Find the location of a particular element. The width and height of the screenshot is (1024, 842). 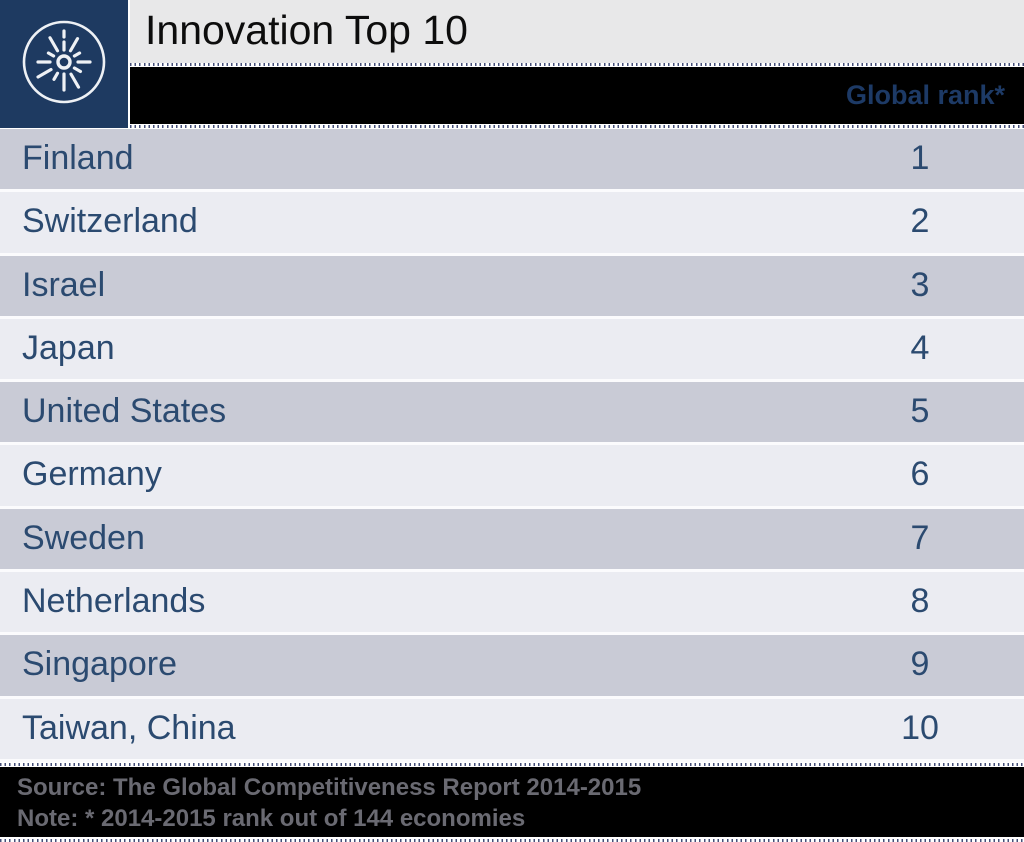

country-label: Germany is located at coordinates (92, 474).